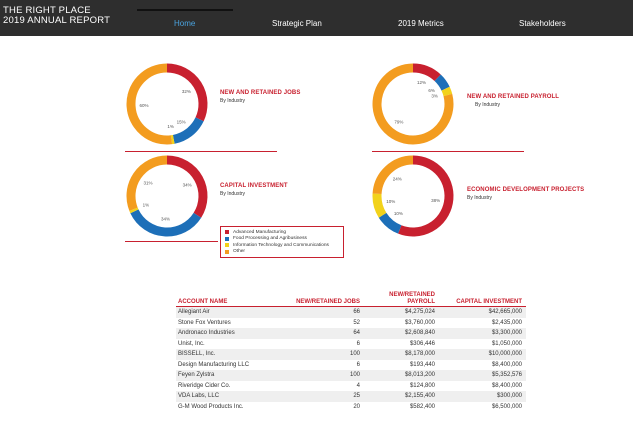  Describe the element at coordinates (228, 354) in the screenshot. I see `account-name-cell: BISSELL, Inc.` at that location.